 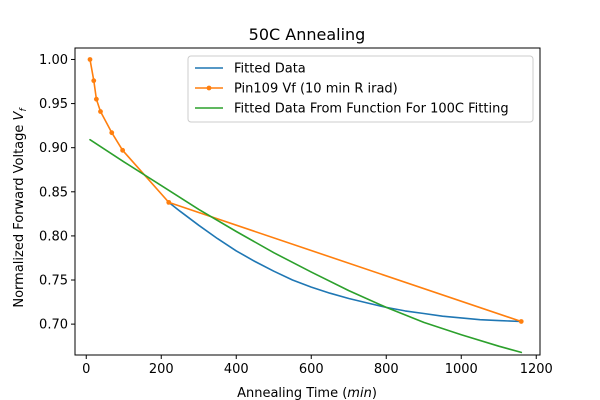 I want to click on x-tick-label: 1000, so click(x=461, y=369).